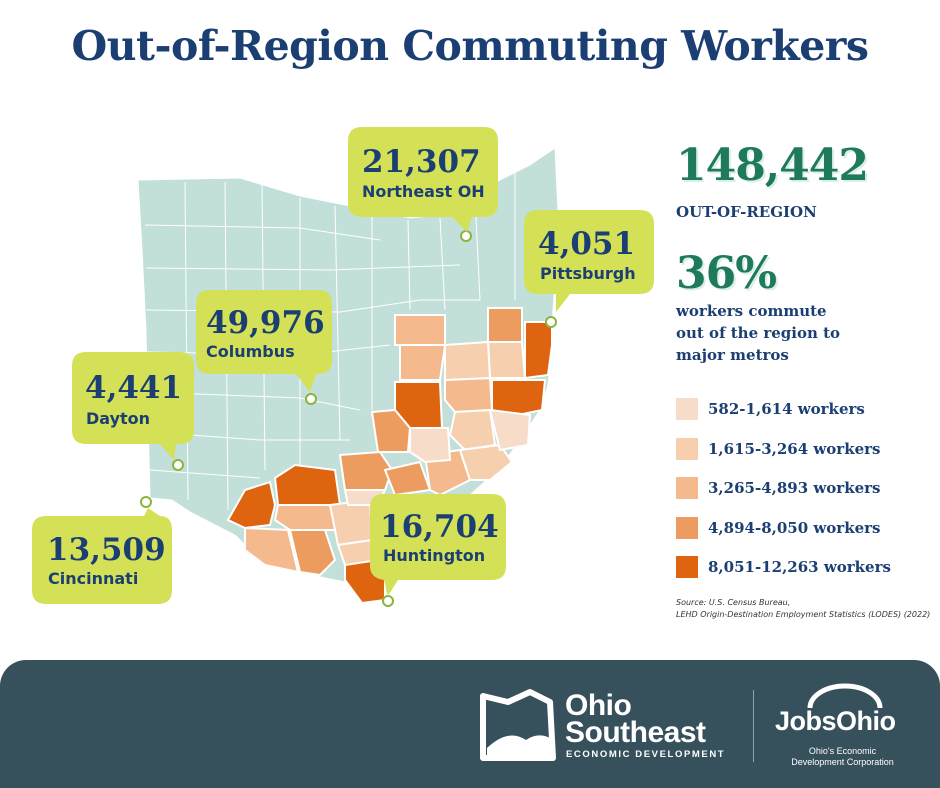 This screenshot has height=788, width=940. What do you see at coordinates (106, 550) in the screenshot?
I see `callout-value: 13,509` at bounding box center [106, 550].